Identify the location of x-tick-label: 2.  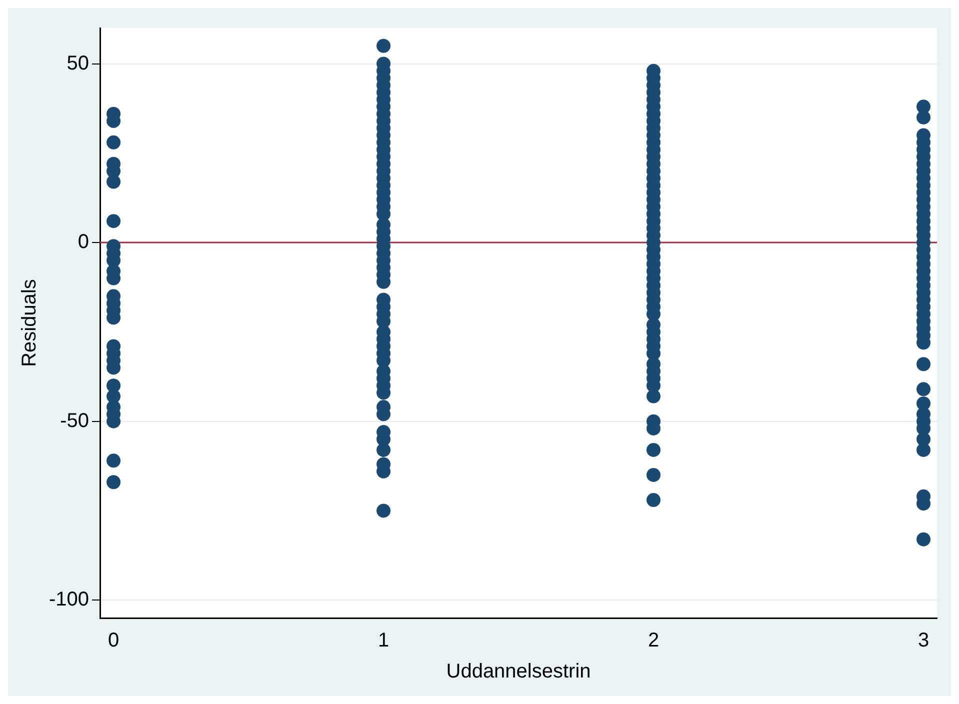
(654, 641).